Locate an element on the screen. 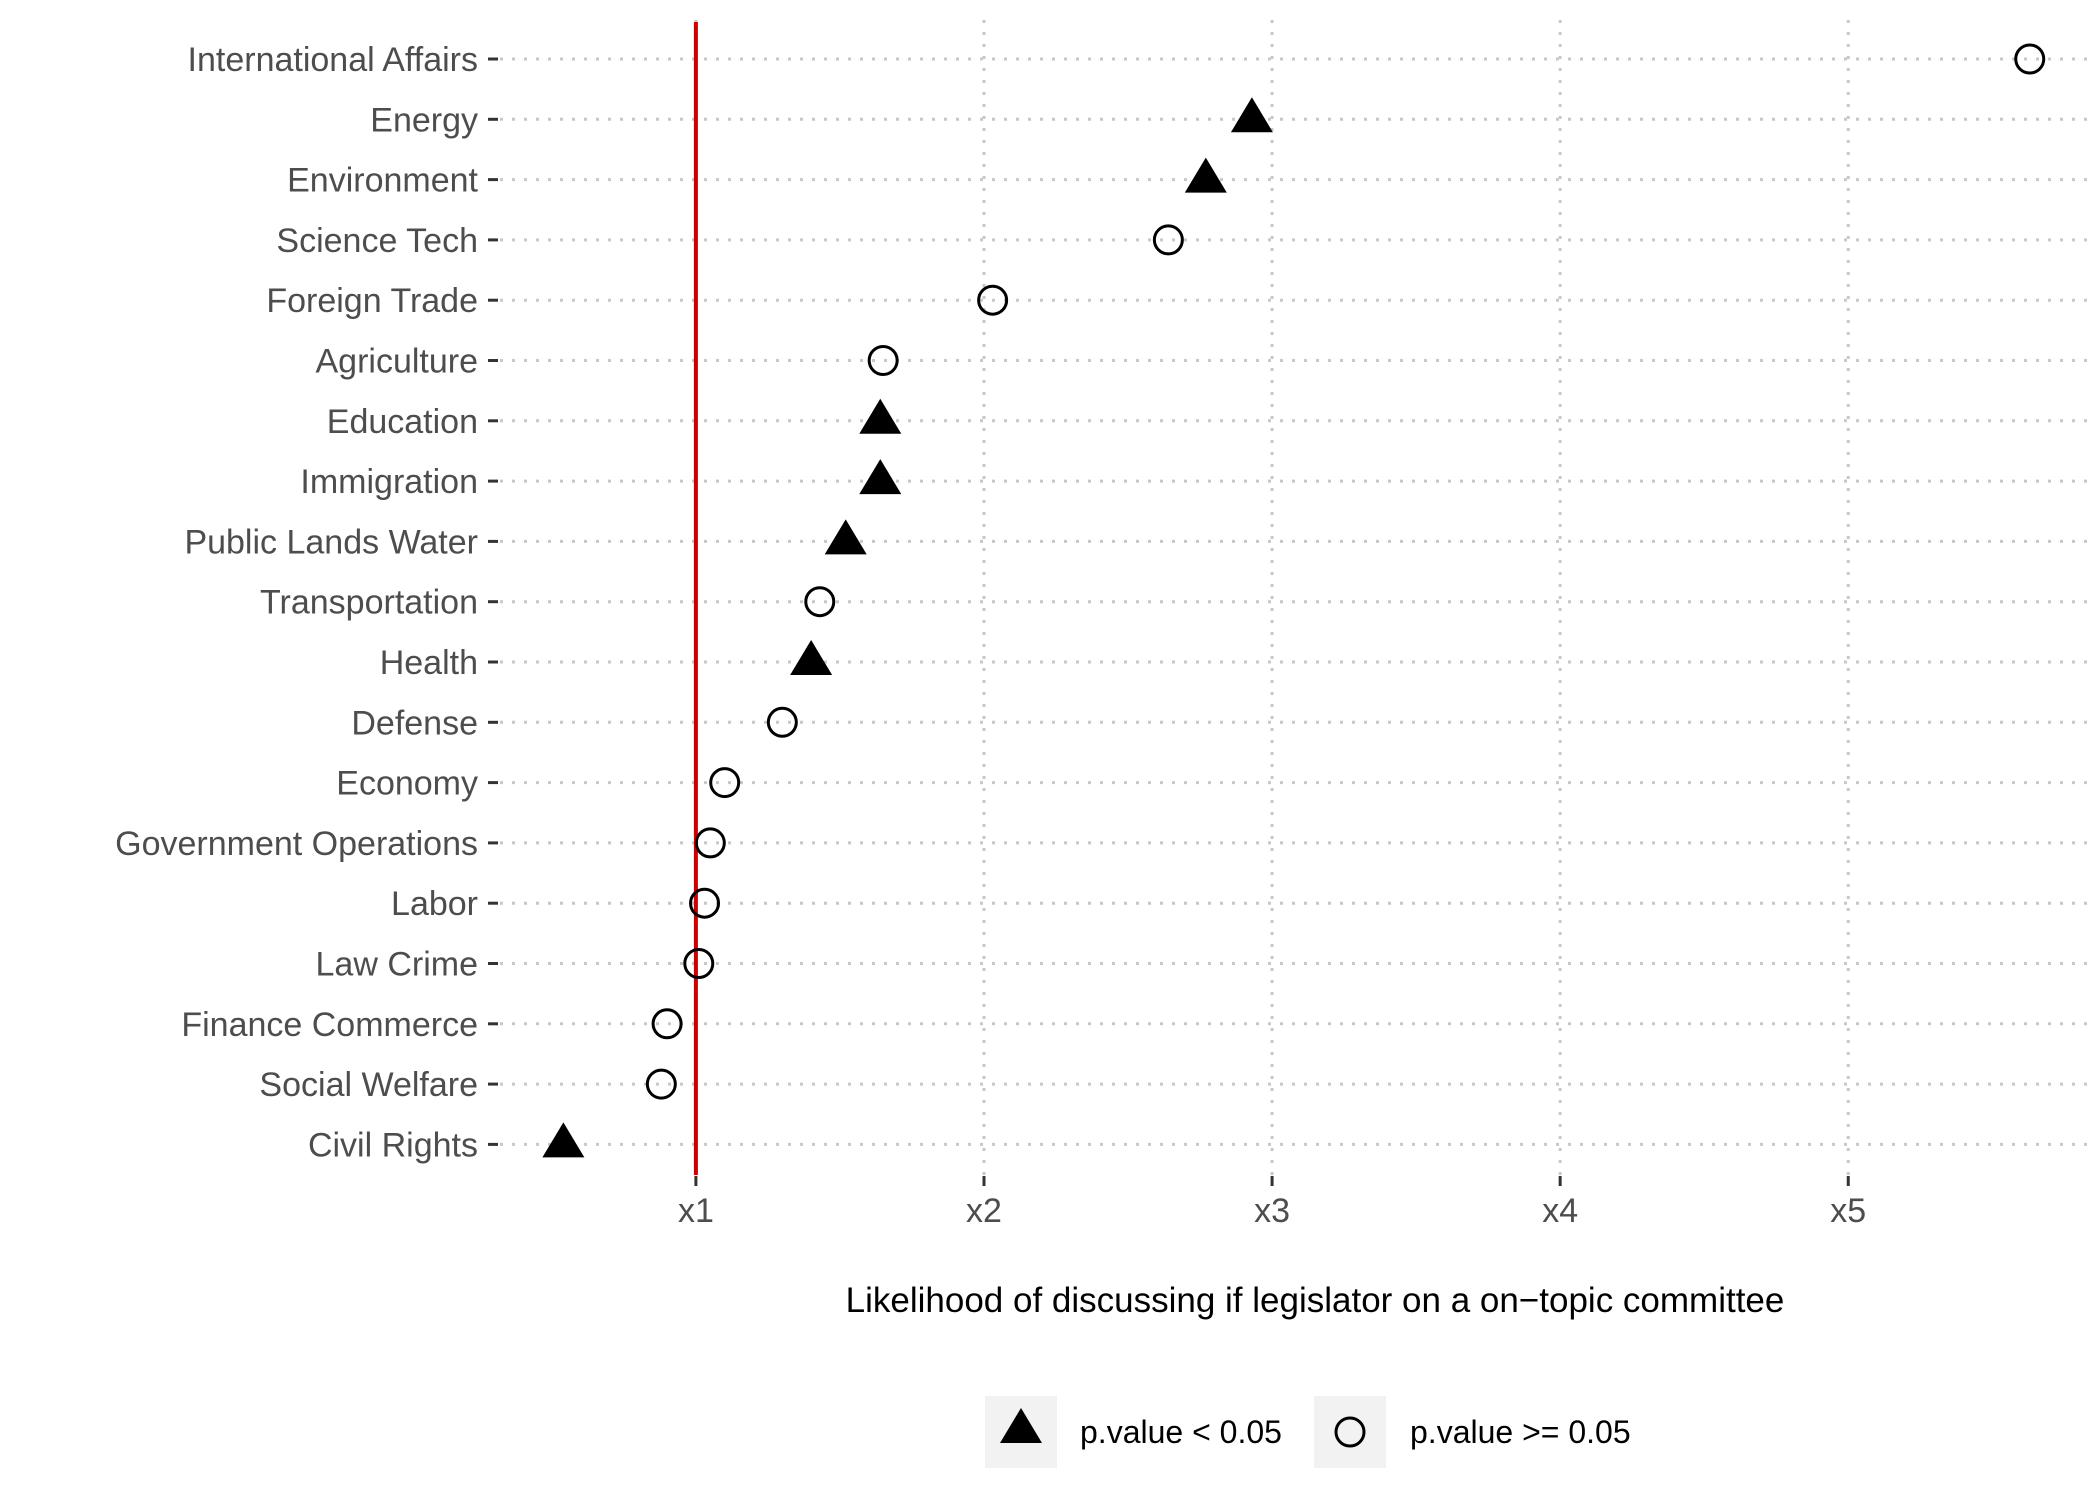 Image resolution: width=2100 pixels, height=1500 pixels. y-tick-label: Law Crime is located at coordinates (397, 965).